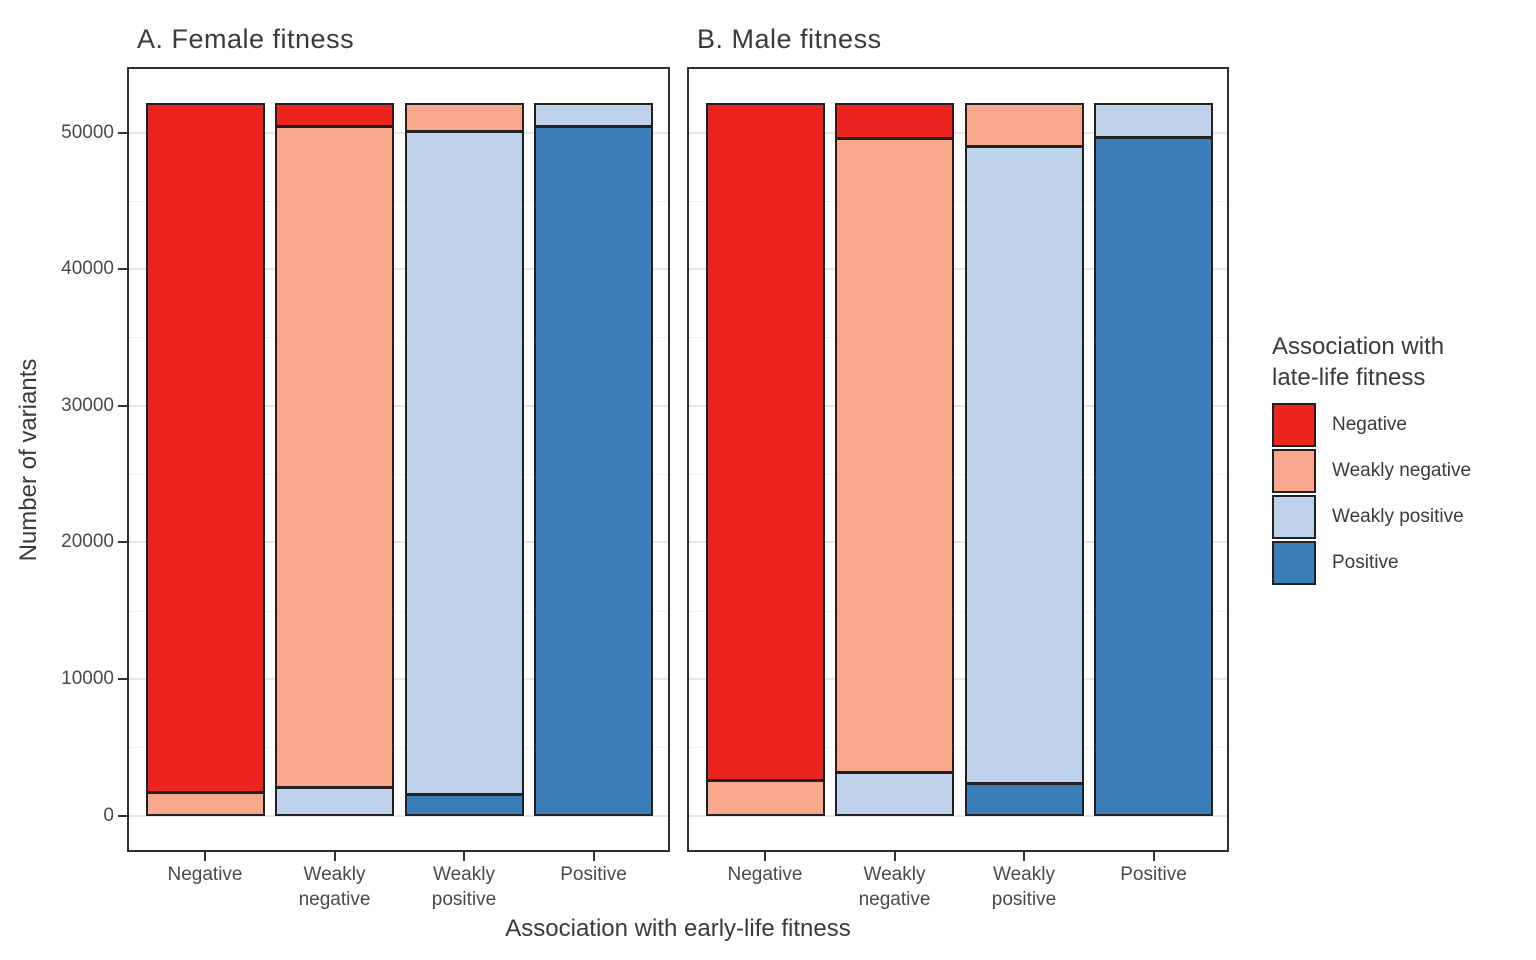 The image size is (1536, 960). I want to click on legend-item: Weakly negative, so click(1371, 471).